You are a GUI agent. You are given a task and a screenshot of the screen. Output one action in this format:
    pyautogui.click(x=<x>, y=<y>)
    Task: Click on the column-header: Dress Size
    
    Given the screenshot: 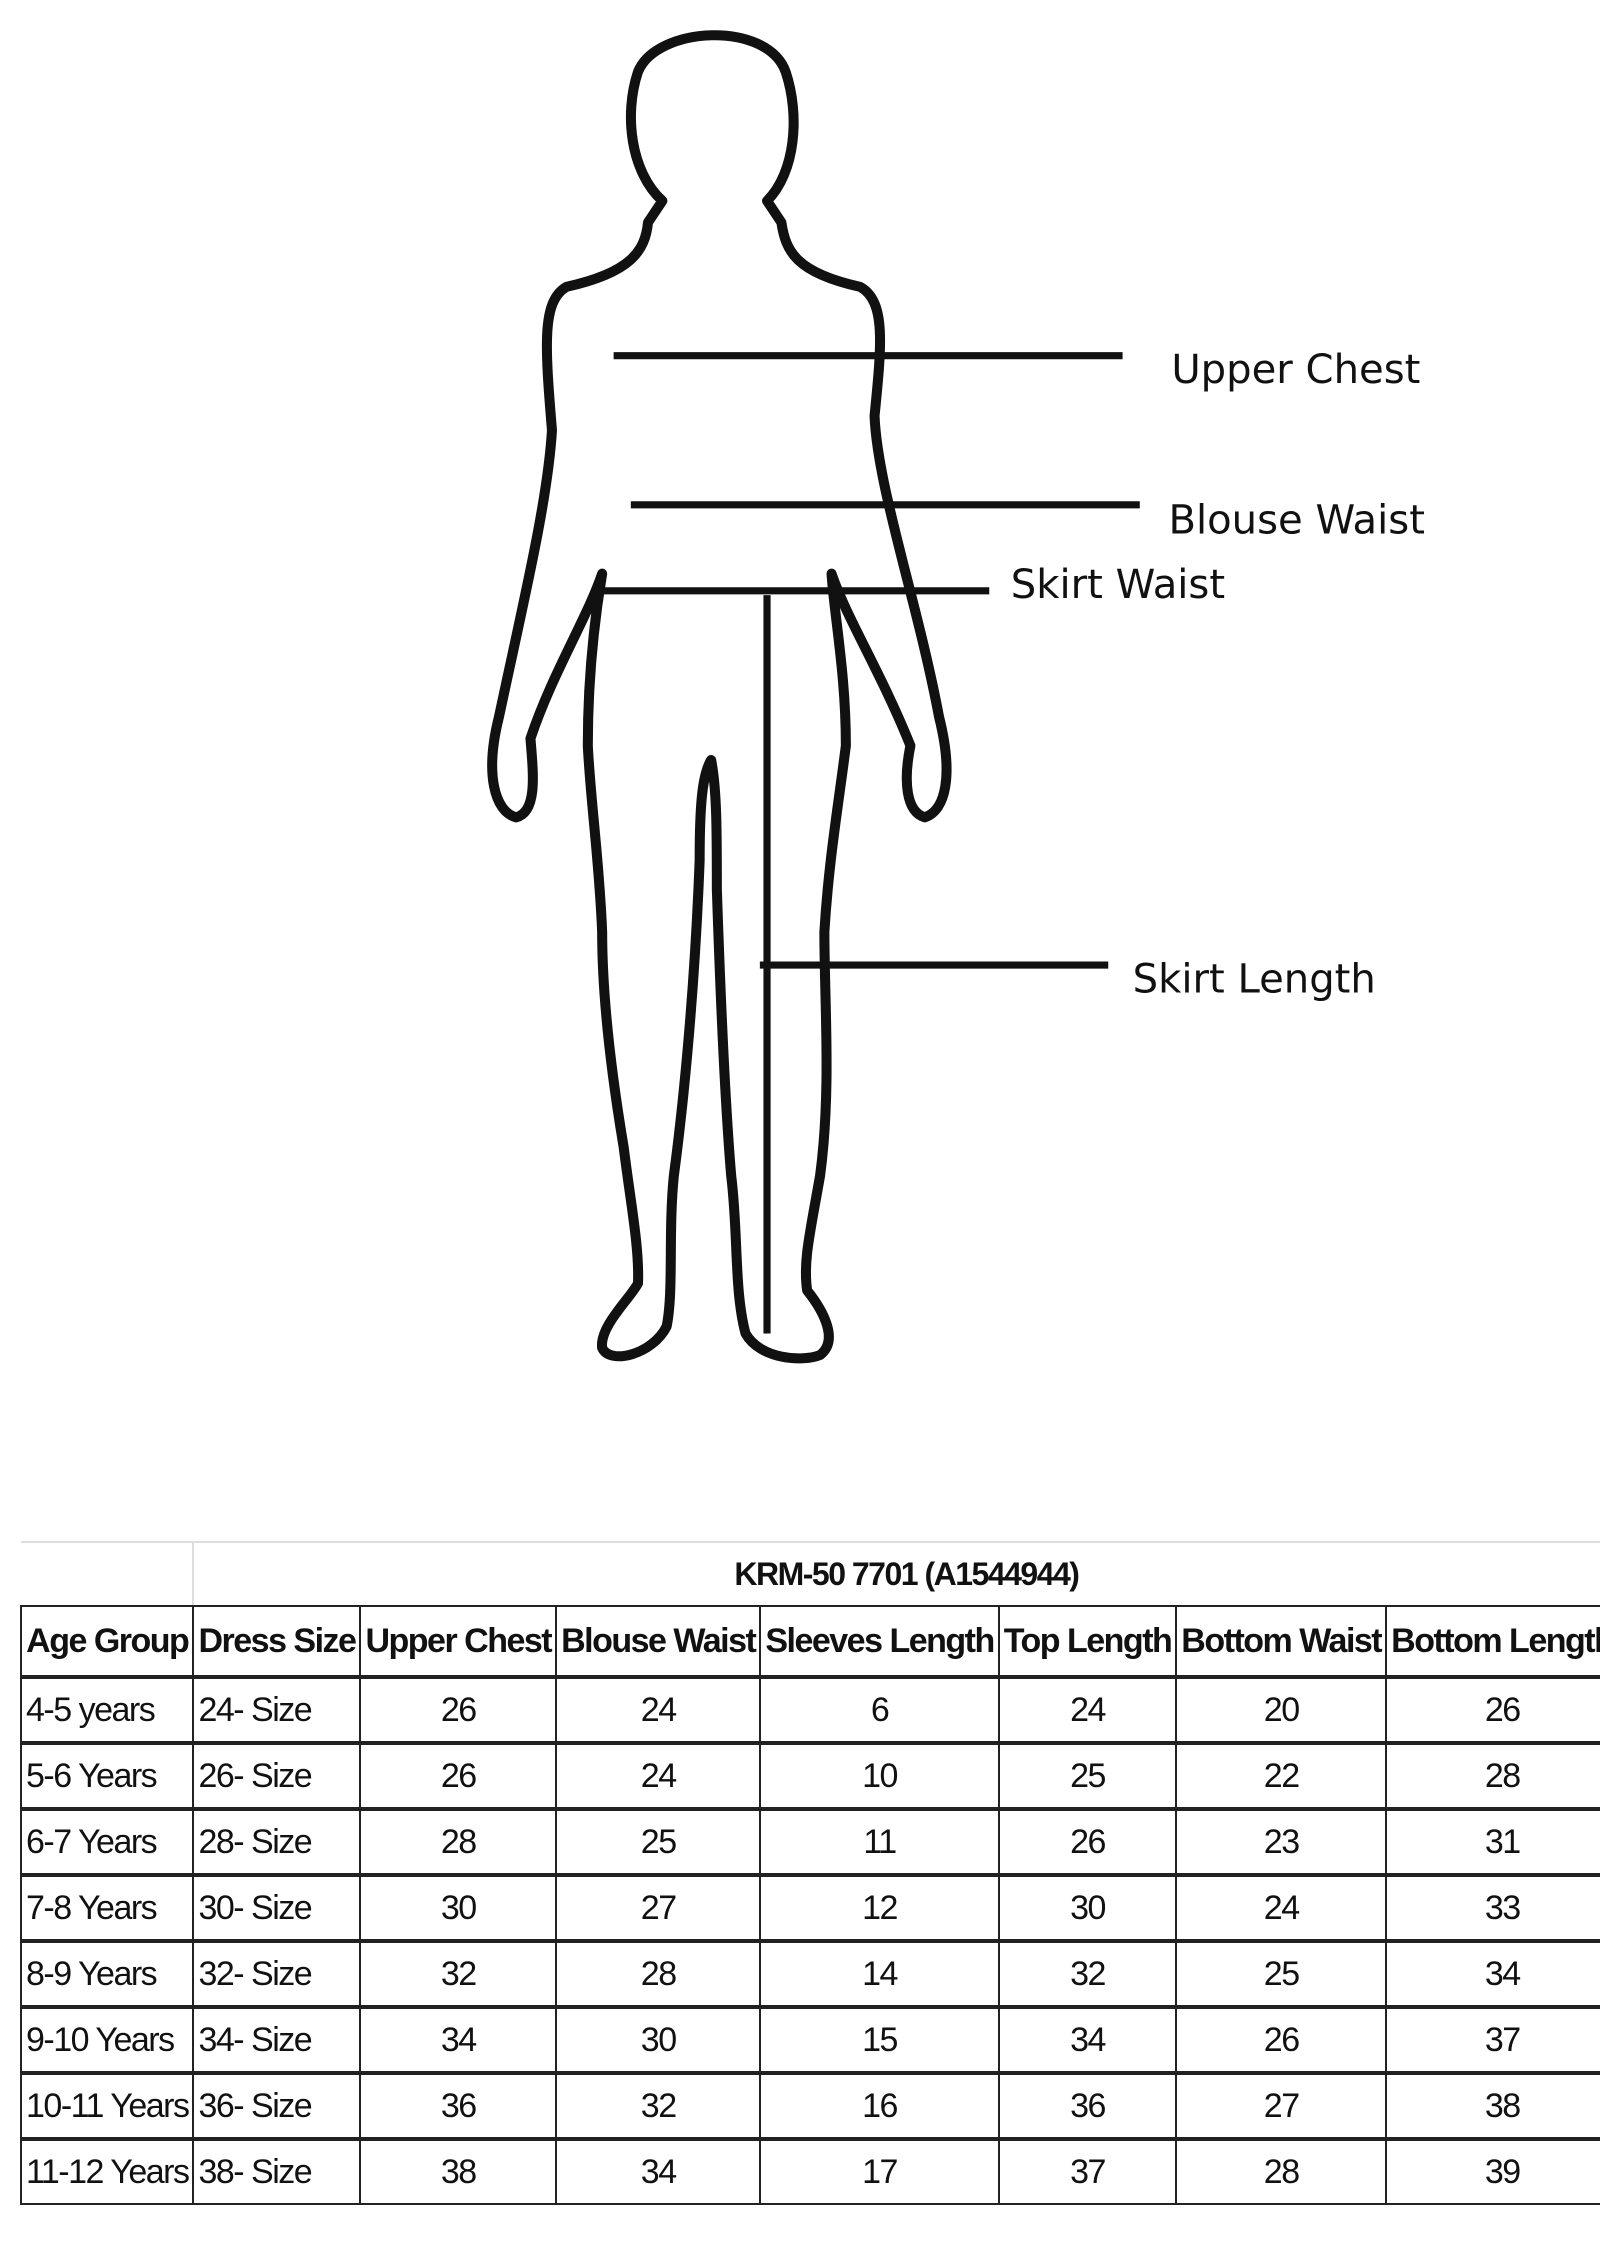 What is the action you would take?
    pyautogui.click(x=277, y=1641)
    